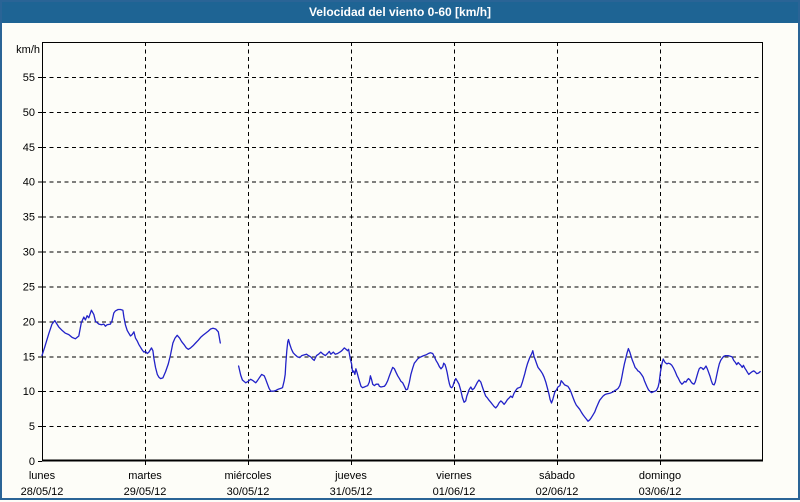  Describe the element at coordinates (248, 476) in the screenshot. I see `x-day-label: miércoles` at that location.